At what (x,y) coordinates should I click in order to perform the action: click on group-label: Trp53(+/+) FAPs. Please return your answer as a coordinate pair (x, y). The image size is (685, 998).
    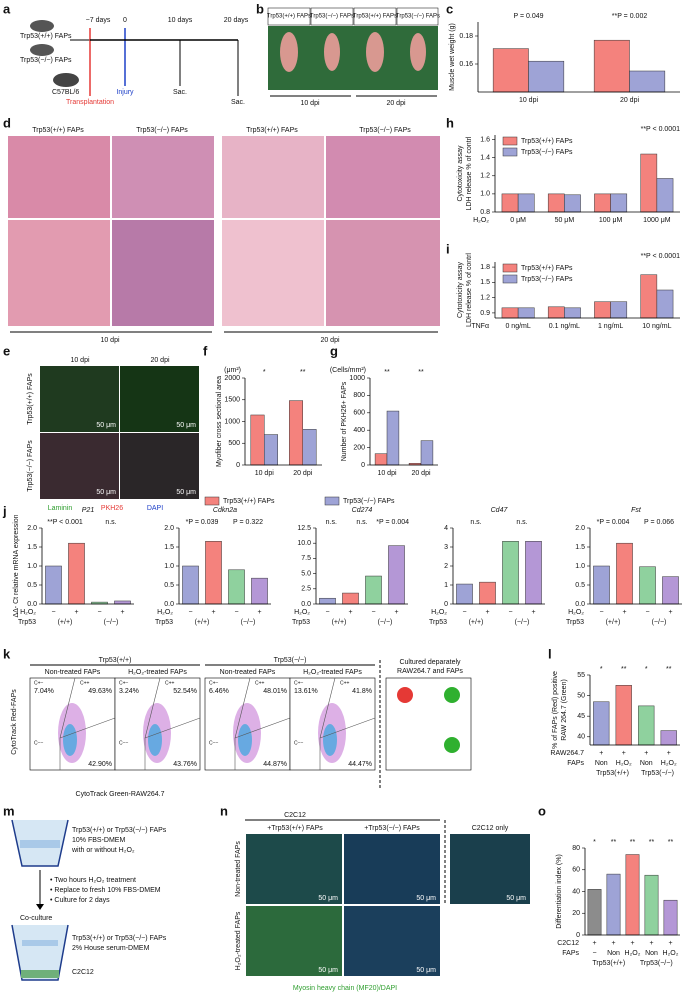
    Looking at the image, I should click on (46, 36).